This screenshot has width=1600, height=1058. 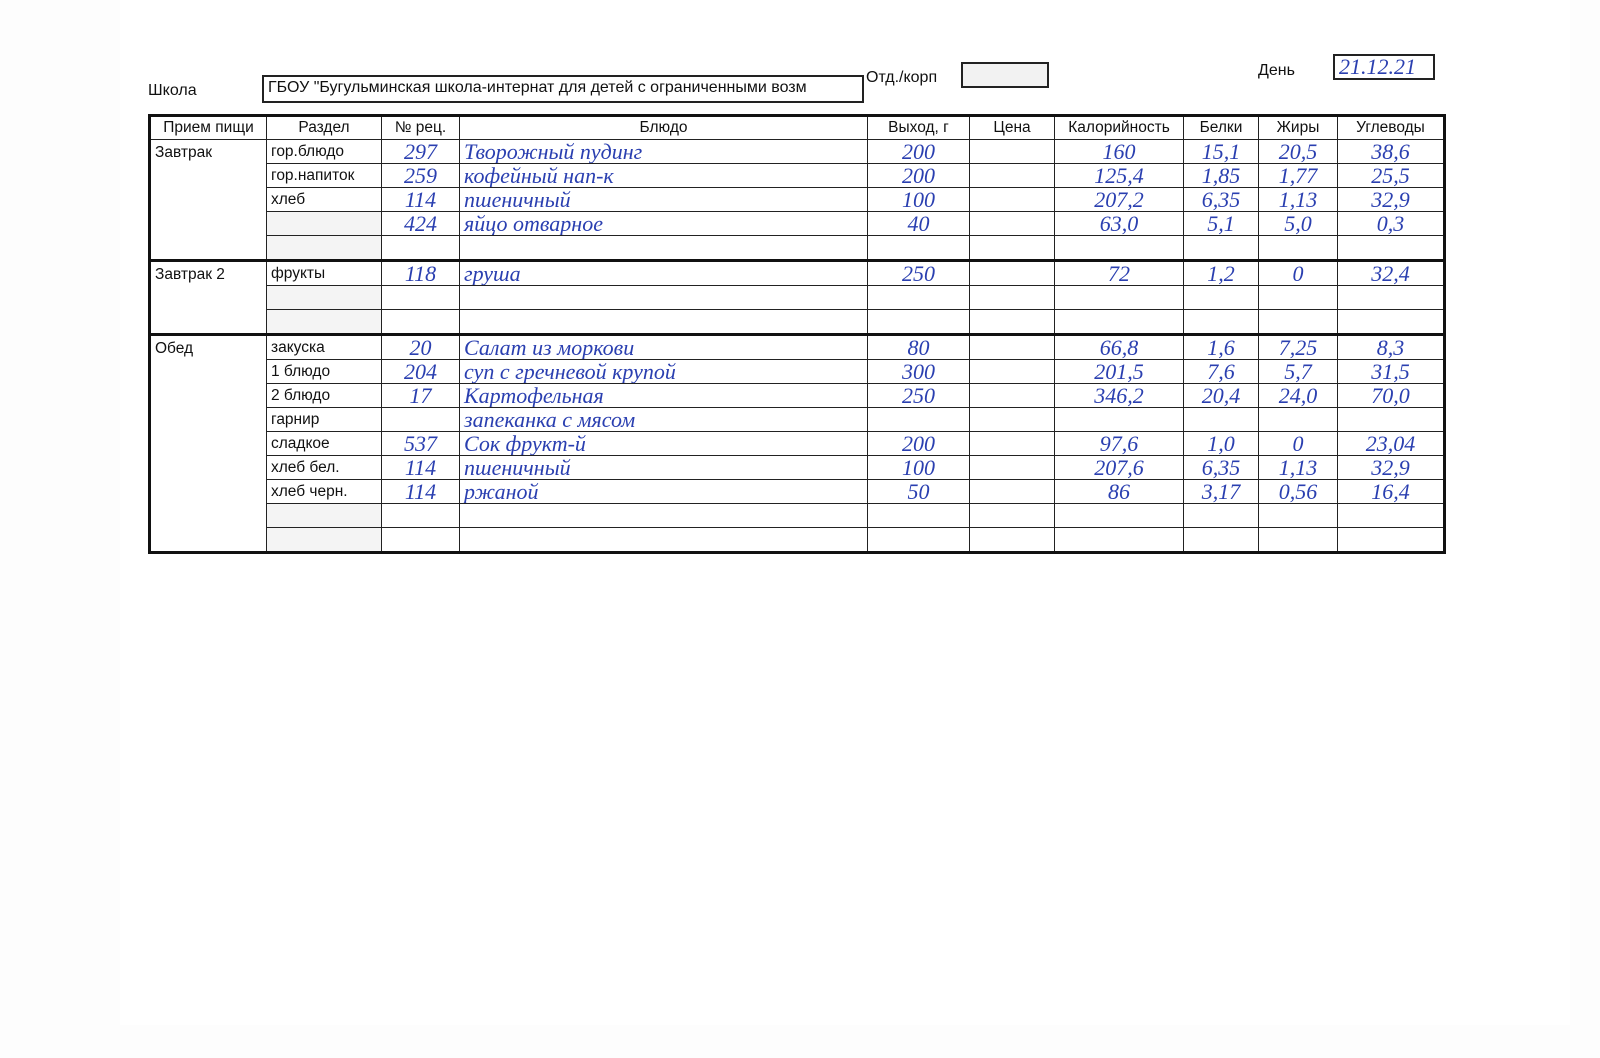 What do you see at coordinates (420, 395) in the screenshot?
I see `cell-rec: 17` at bounding box center [420, 395].